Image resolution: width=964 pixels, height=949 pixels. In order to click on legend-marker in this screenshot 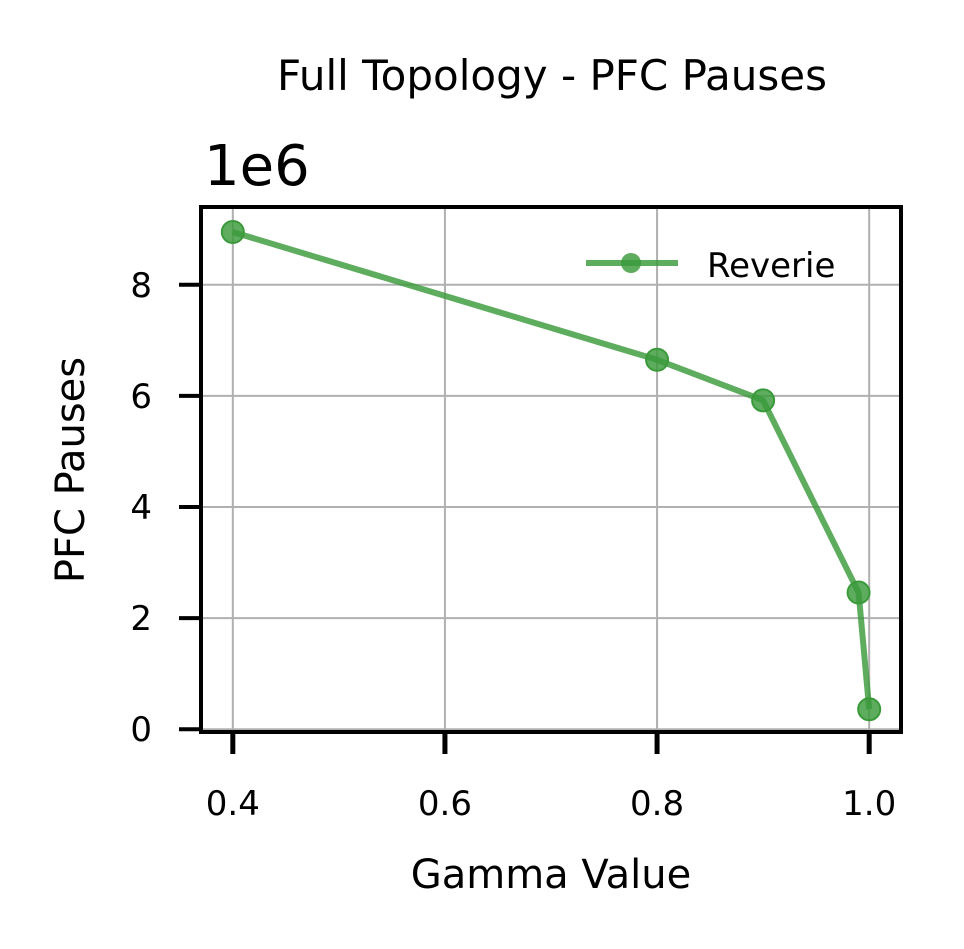, I will do `click(631, 263)`.